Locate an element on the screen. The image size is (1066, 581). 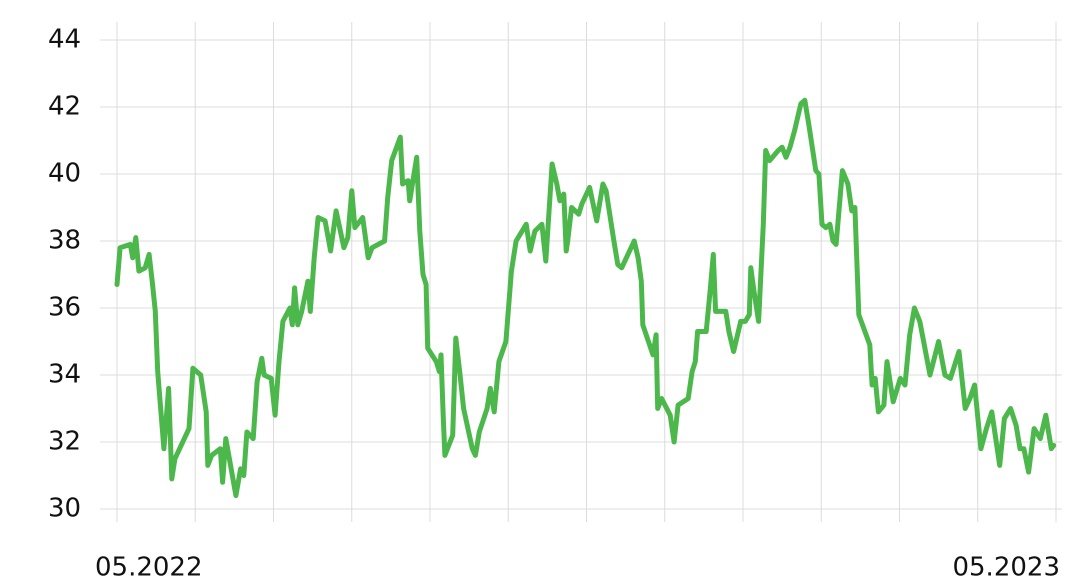
y-tick-label: 38 is located at coordinates (64, 241).